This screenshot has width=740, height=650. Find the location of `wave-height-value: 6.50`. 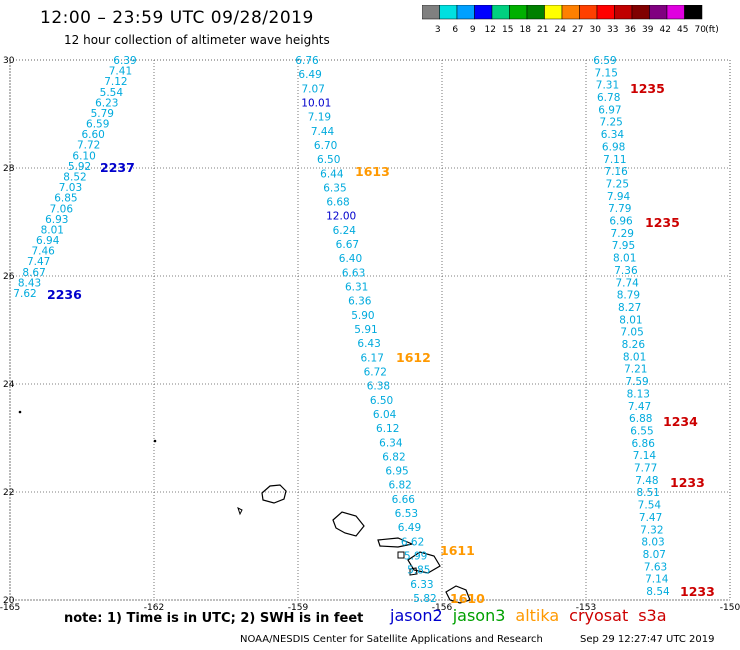

wave-height-value: 6.50 is located at coordinates (381, 401).